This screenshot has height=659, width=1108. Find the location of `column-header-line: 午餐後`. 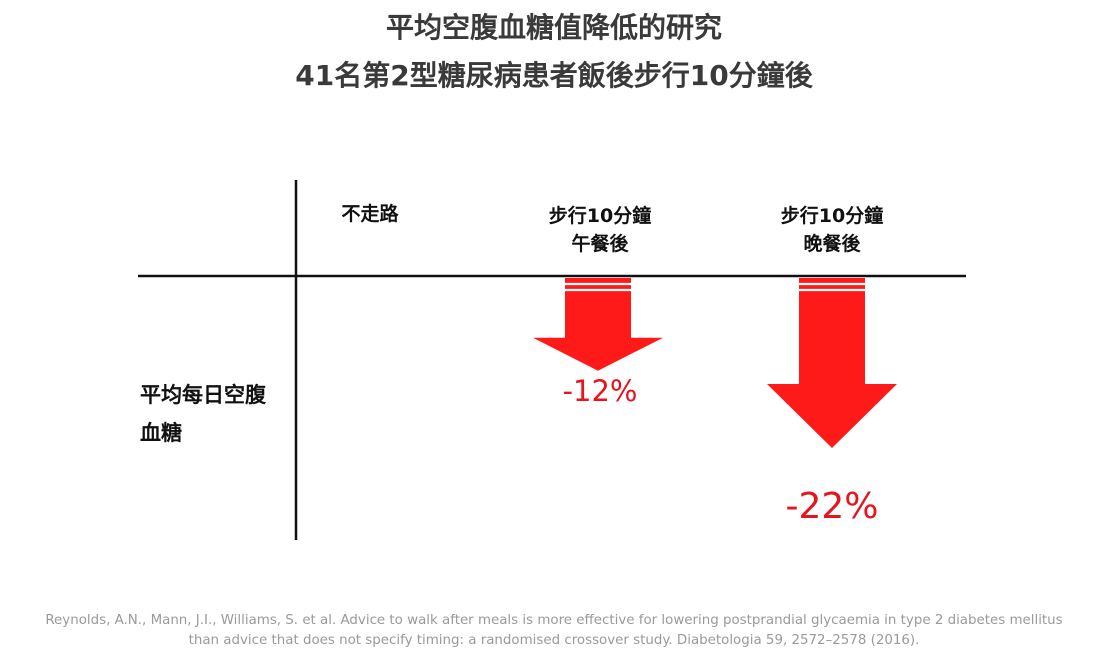

column-header-line: 午餐後 is located at coordinates (600, 244).